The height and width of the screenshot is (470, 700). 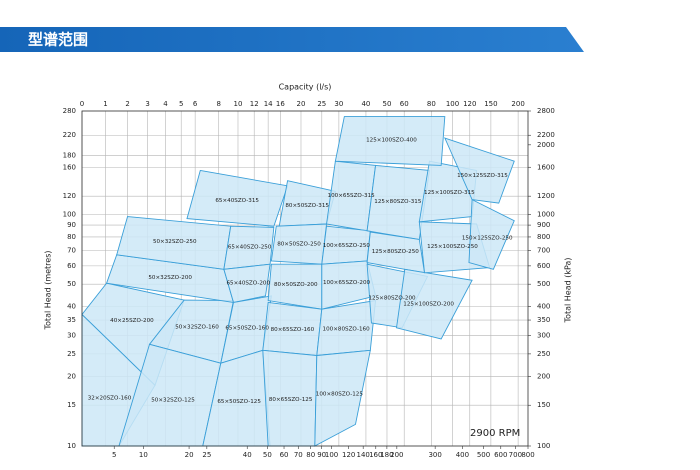 I want to click on x-tick-label: 10, so click(x=238, y=104).